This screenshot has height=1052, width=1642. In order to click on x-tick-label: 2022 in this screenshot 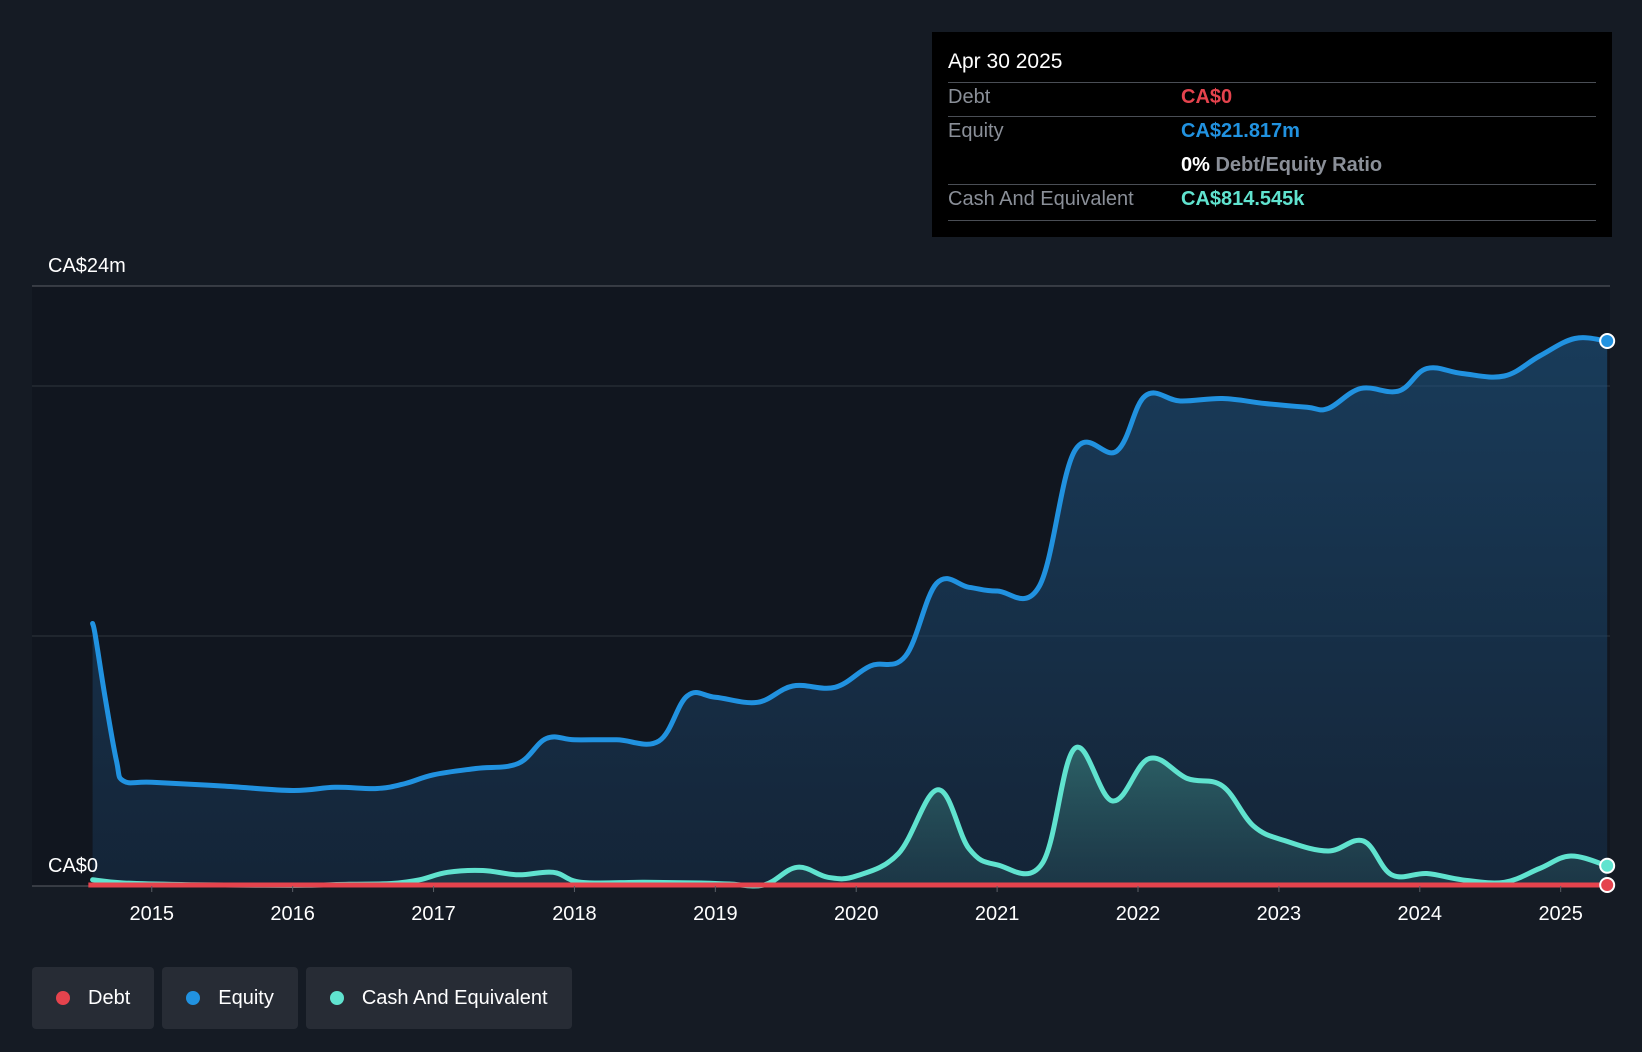, I will do `click(1138, 914)`.